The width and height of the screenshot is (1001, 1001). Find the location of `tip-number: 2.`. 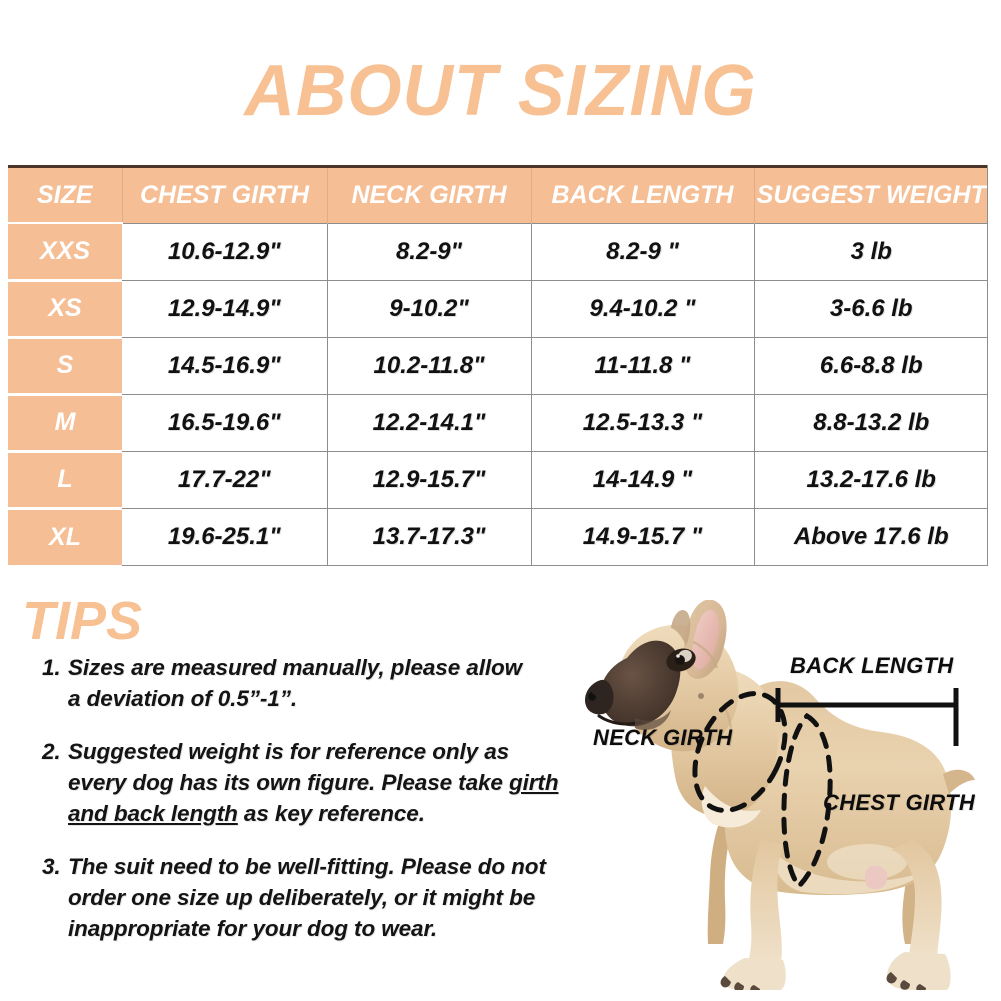

tip-number: 2. is located at coordinates (51, 751).